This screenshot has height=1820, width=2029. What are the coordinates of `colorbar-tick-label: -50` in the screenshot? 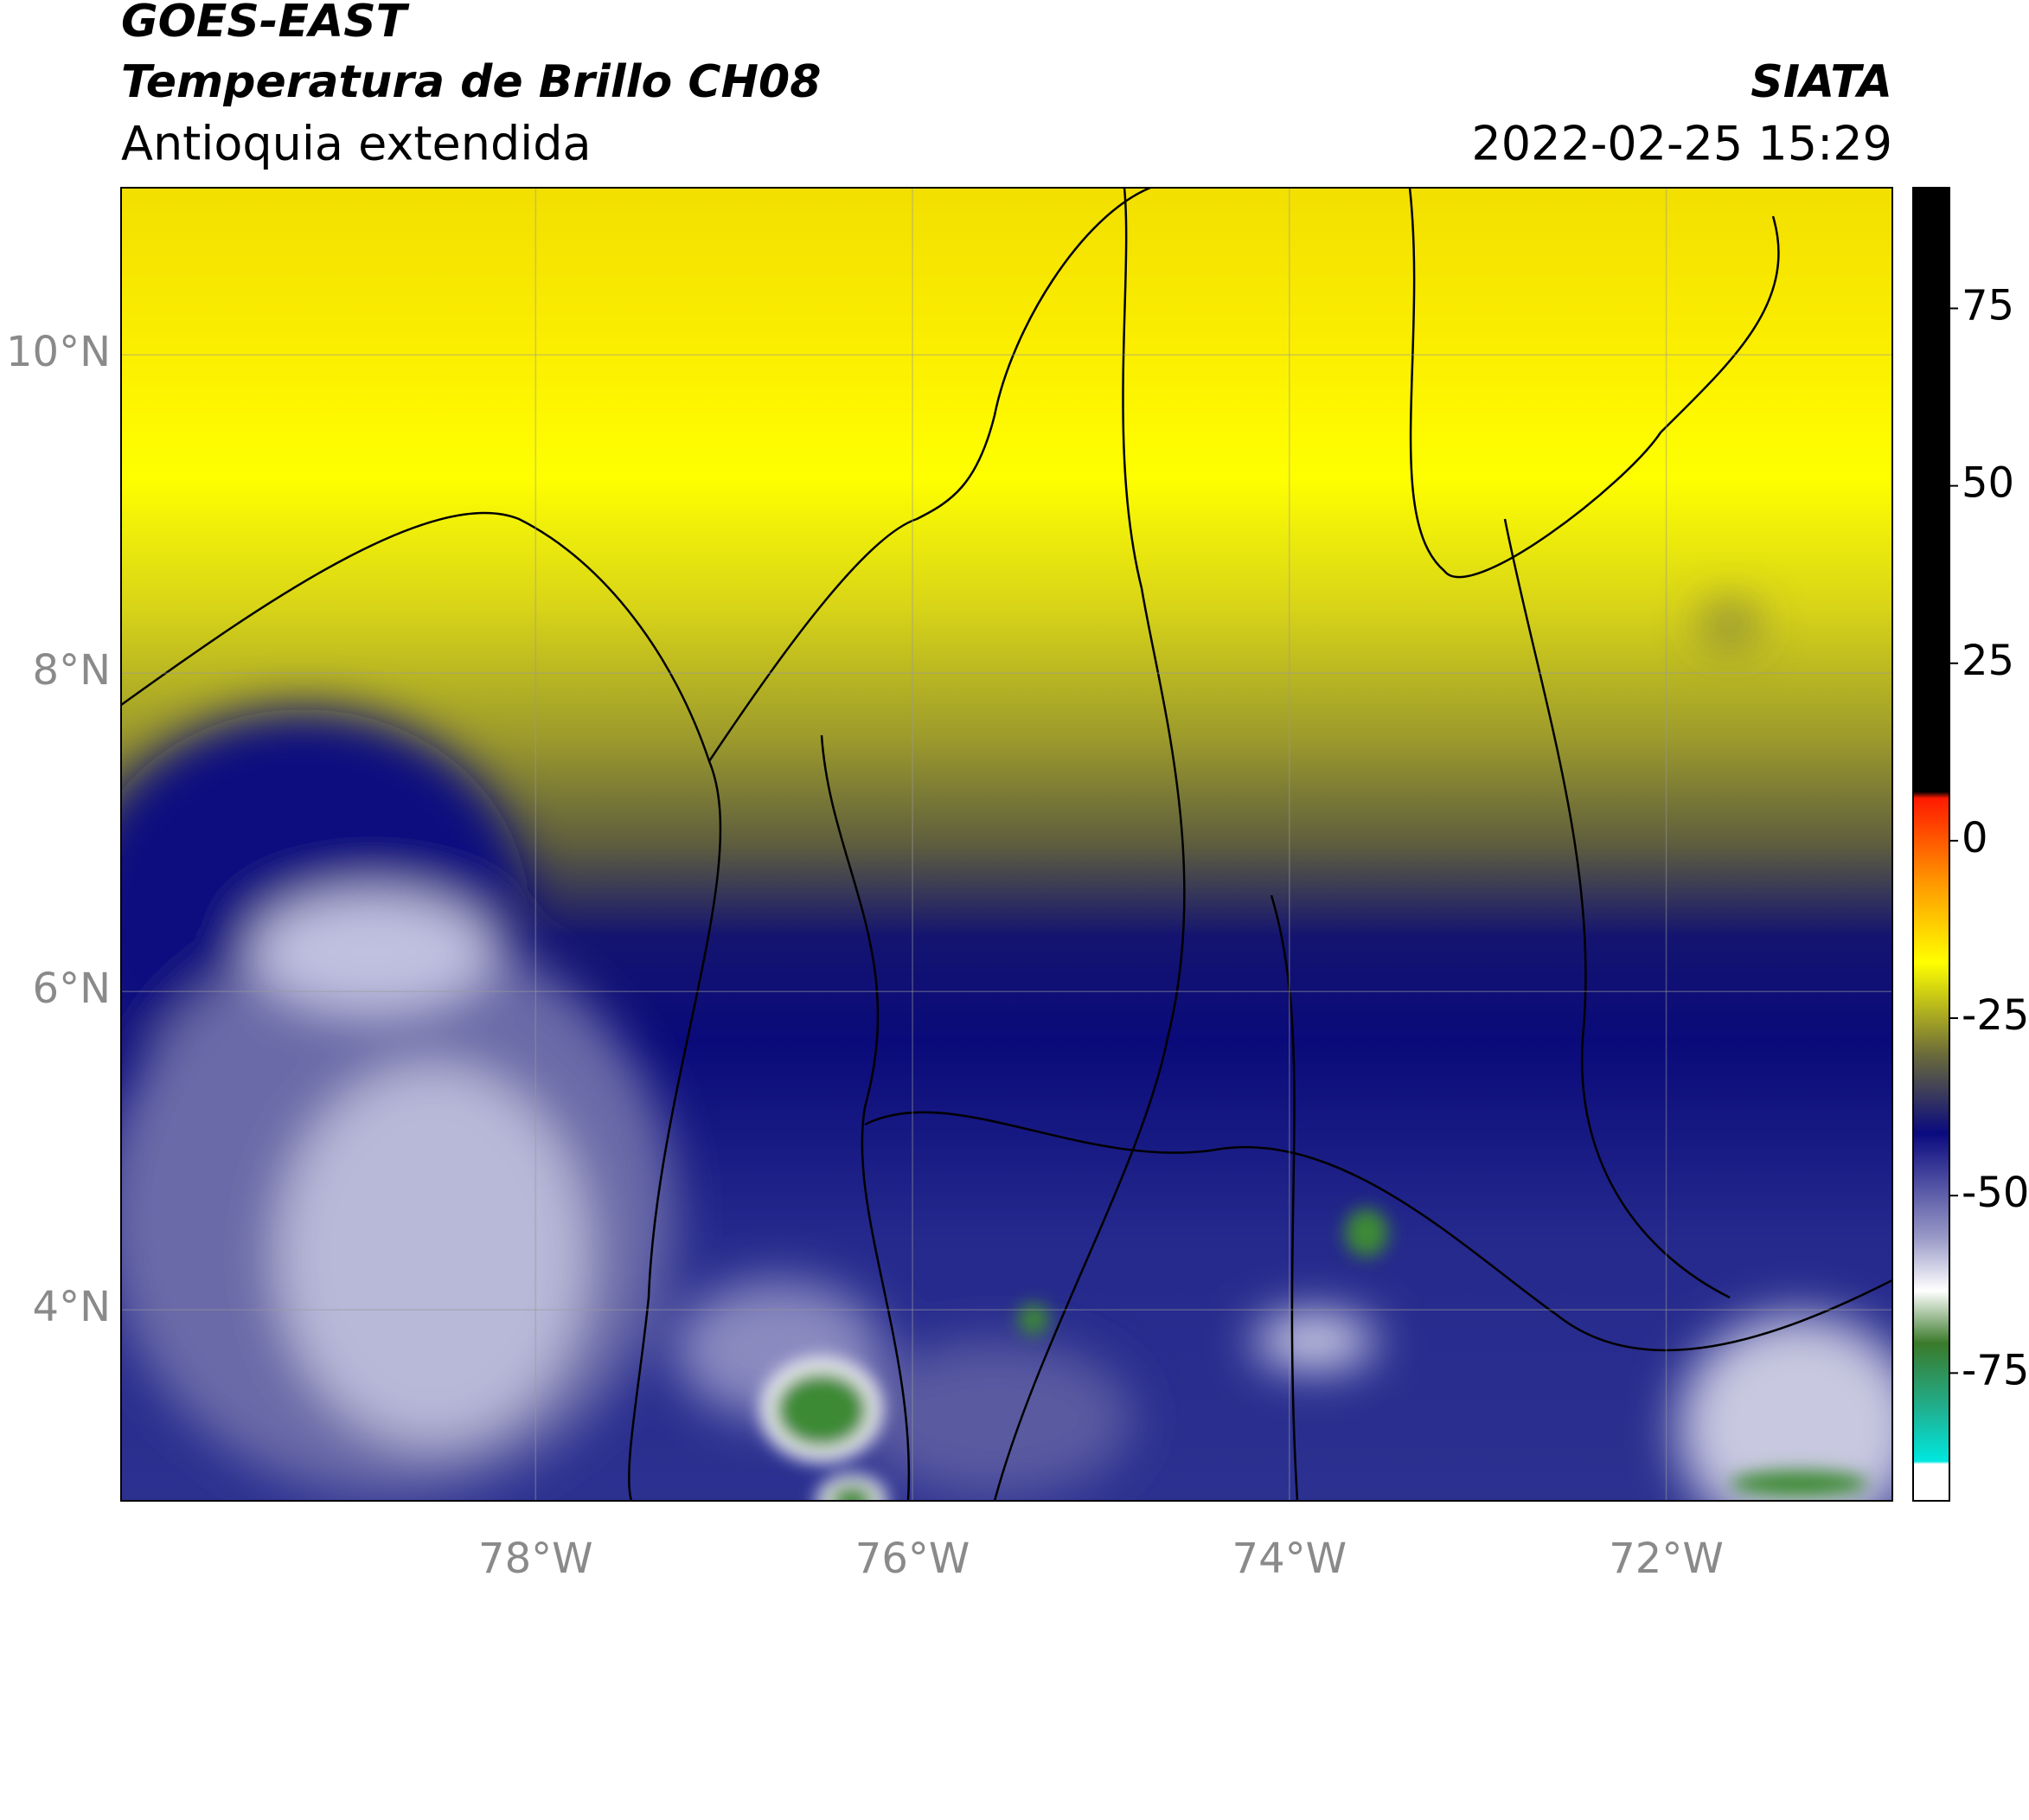 It's located at (1995, 1193).